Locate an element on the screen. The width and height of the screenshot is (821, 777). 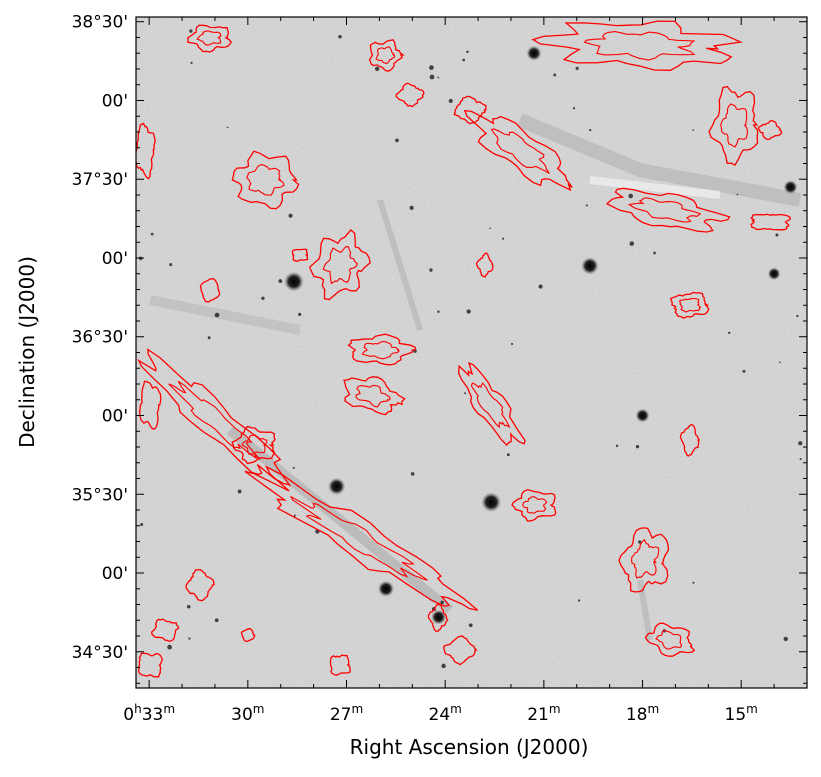
x-tick-label: 15m is located at coordinates (741, 713).